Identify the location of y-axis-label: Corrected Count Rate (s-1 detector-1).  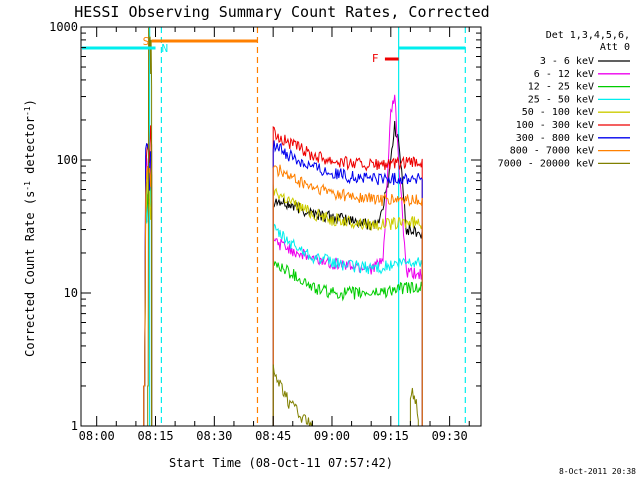
(30, 228).